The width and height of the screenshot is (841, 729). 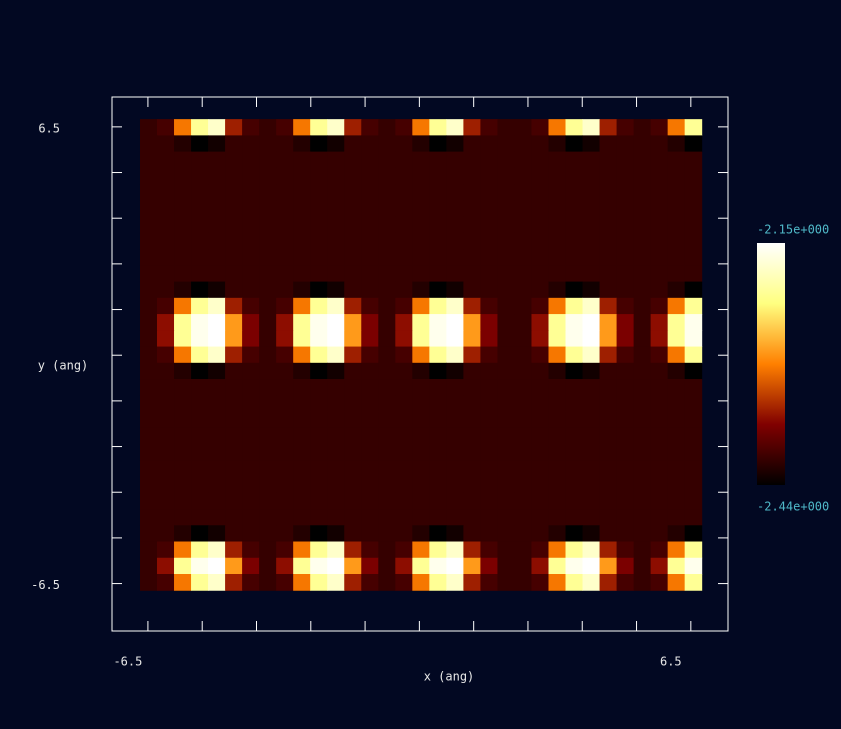 What do you see at coordinates (793, 507) in the screenshot?
I see `colorbar-label: -2.44e+000` at bounding box center [793, 507].